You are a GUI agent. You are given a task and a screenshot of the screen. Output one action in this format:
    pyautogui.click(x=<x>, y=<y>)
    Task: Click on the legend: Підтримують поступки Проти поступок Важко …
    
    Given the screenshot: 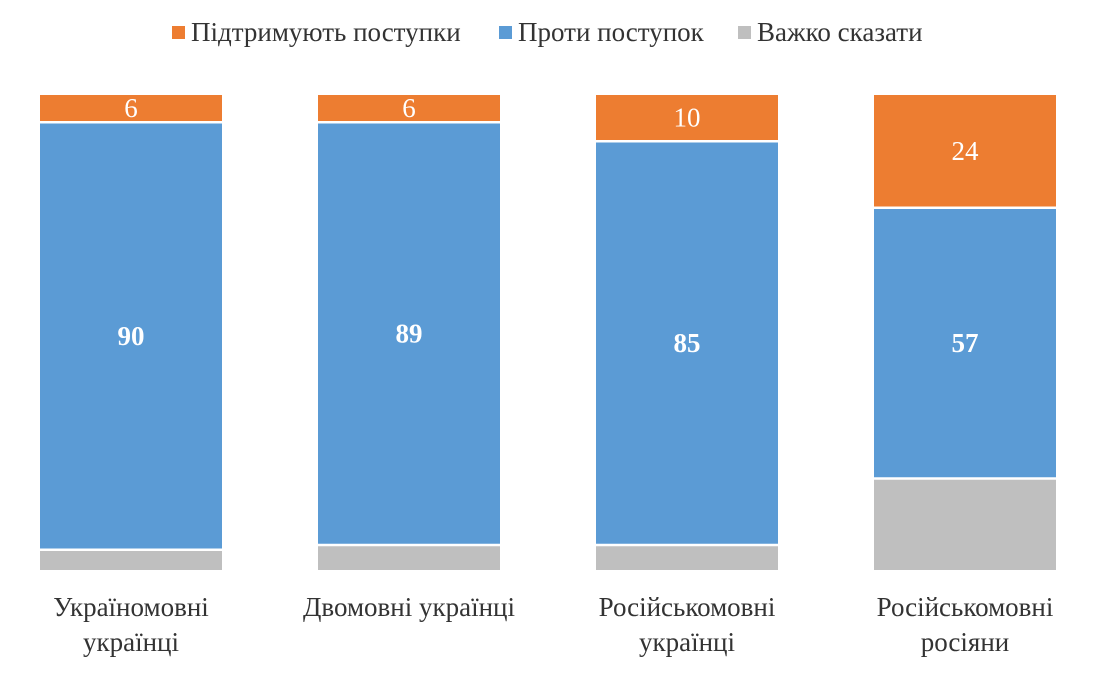 What is the action you would take?
    pyautogui.click(x=547, y=32)
    